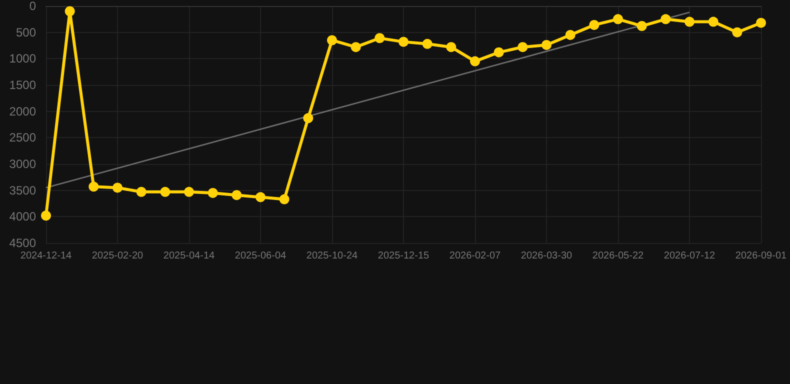 The image size is (790, 384). Describe the element at coordinates (22, 59) in the screenshot. I see `y-tick-label: 1000` at that location.